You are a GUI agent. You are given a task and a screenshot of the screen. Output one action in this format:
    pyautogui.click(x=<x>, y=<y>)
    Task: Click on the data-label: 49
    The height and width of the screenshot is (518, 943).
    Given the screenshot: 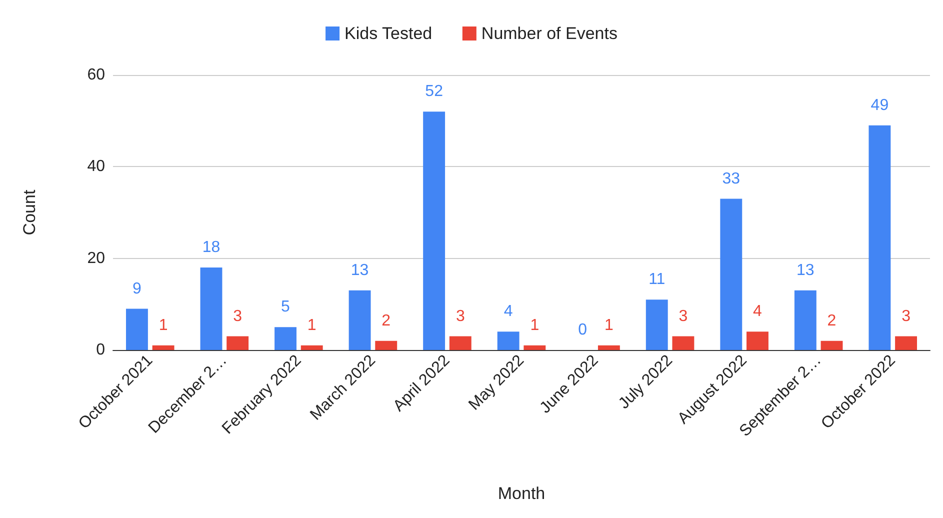 What is the action you would take?
    pyautogui.click(x=879, y=105)
    